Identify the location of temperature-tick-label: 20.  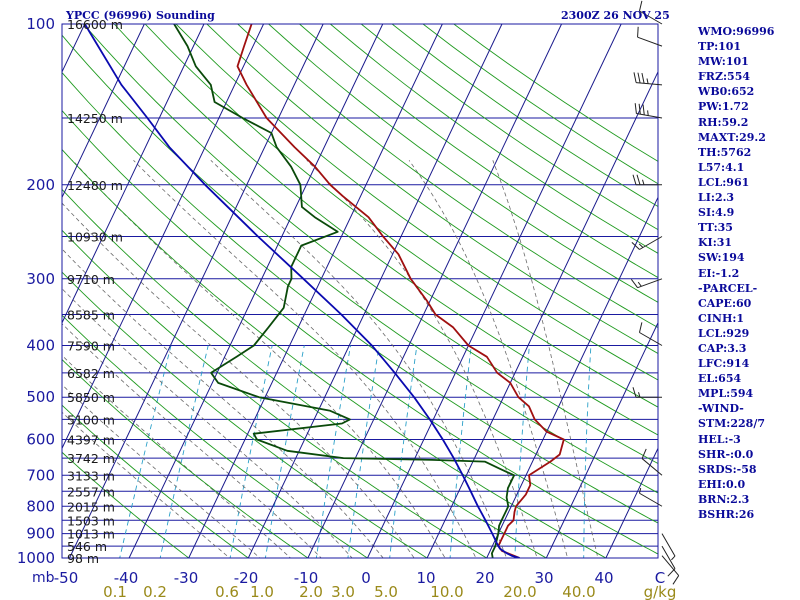
(484, 578).